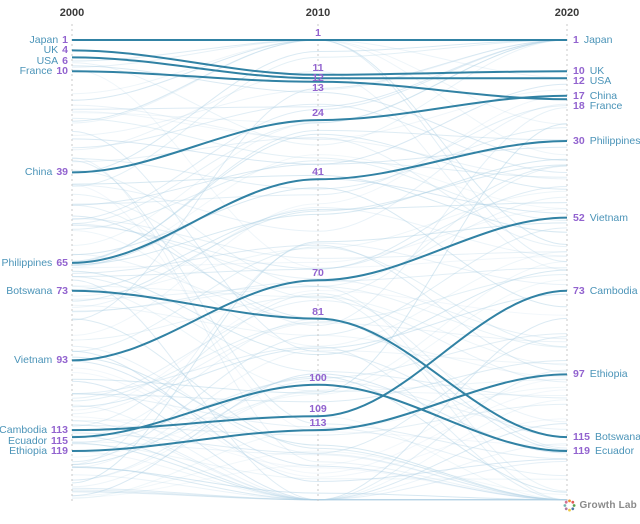 The width and height of the screenshot is (640, 524). What do you see at coordinates (65, 61) in the screenshot?
I see `rank-number: 6` at bounding box center [65, 61].